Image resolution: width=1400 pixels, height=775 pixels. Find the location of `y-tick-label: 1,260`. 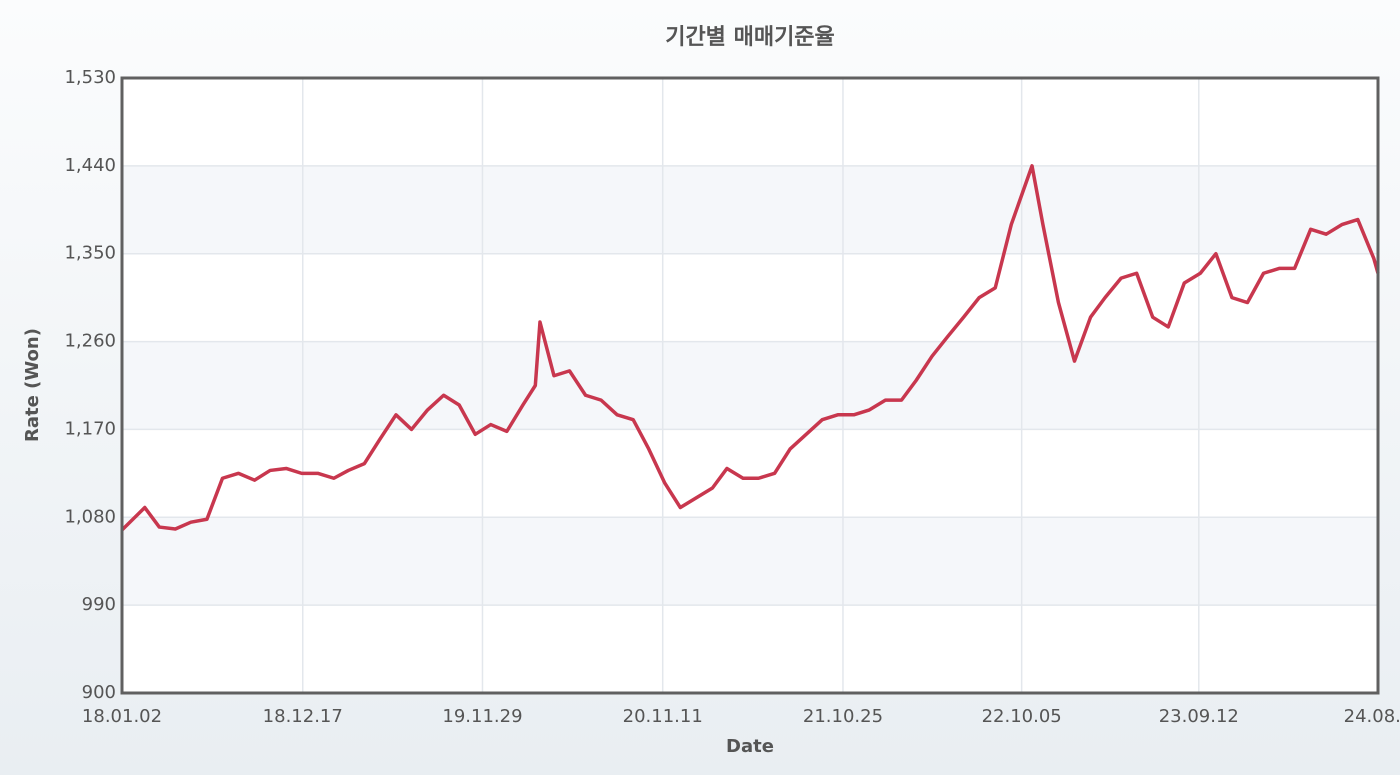

y-tick-label: 1,260 is located at coordinates (90, 341).